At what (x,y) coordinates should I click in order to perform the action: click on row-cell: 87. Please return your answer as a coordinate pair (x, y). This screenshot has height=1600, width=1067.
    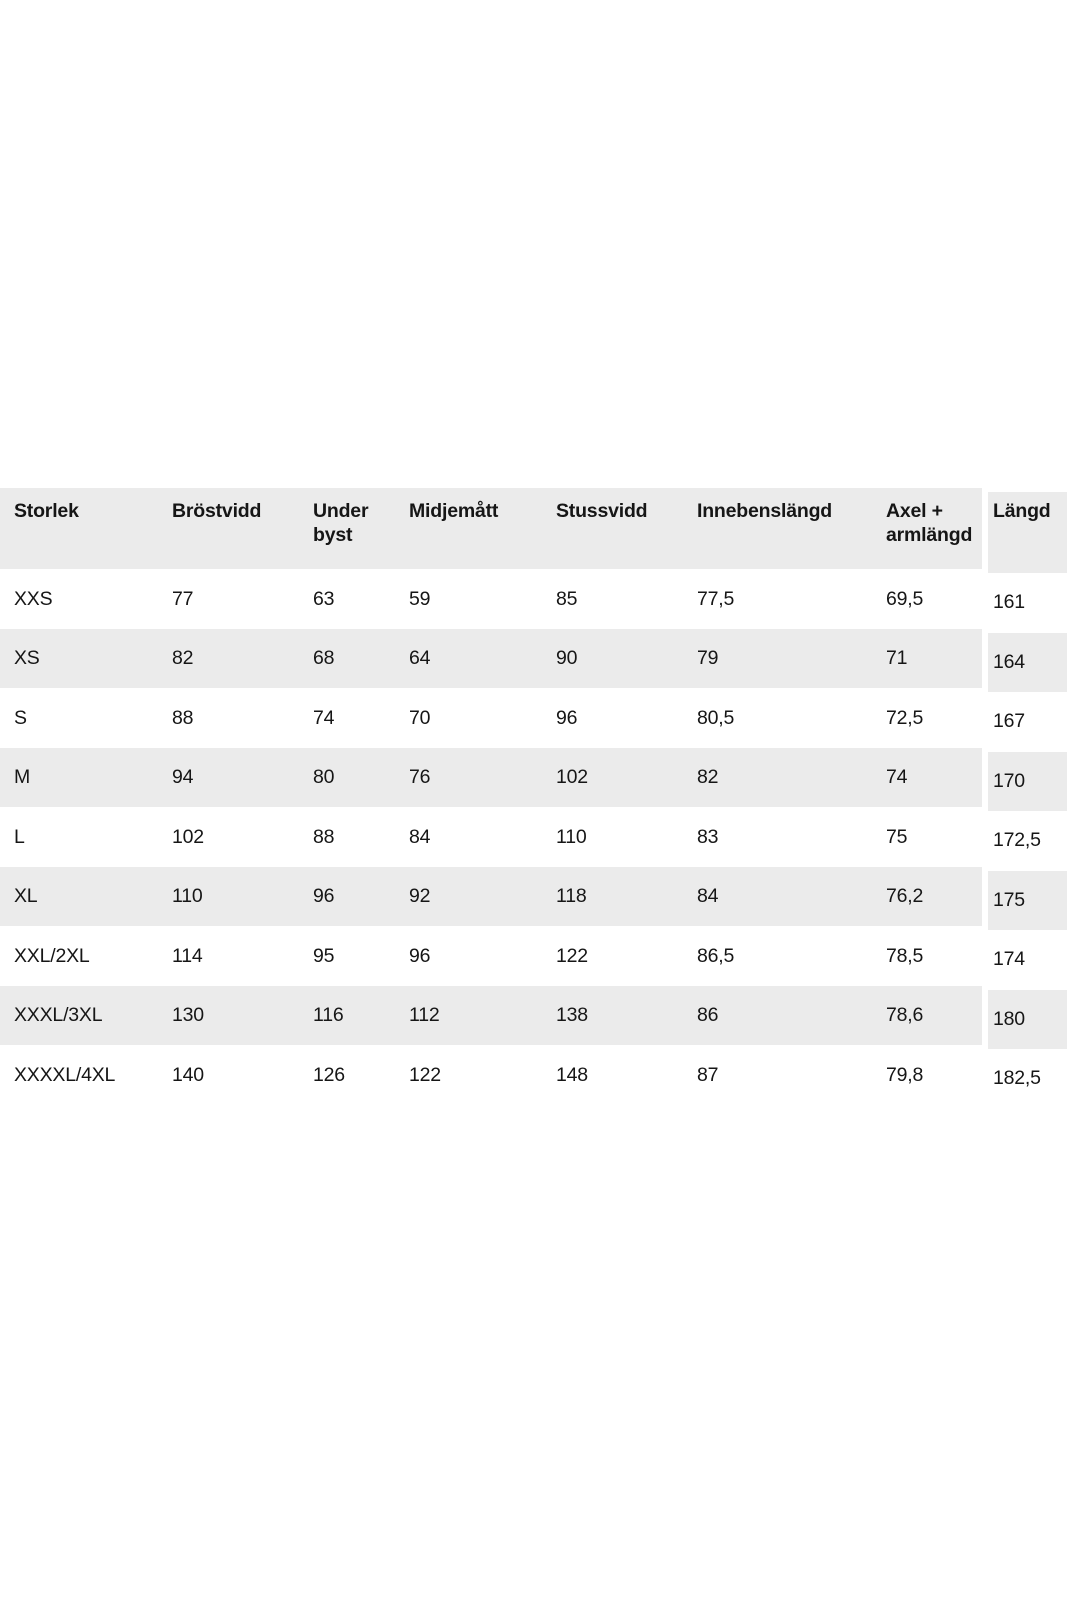
    Looking at the image, I should click on (708, 1074).